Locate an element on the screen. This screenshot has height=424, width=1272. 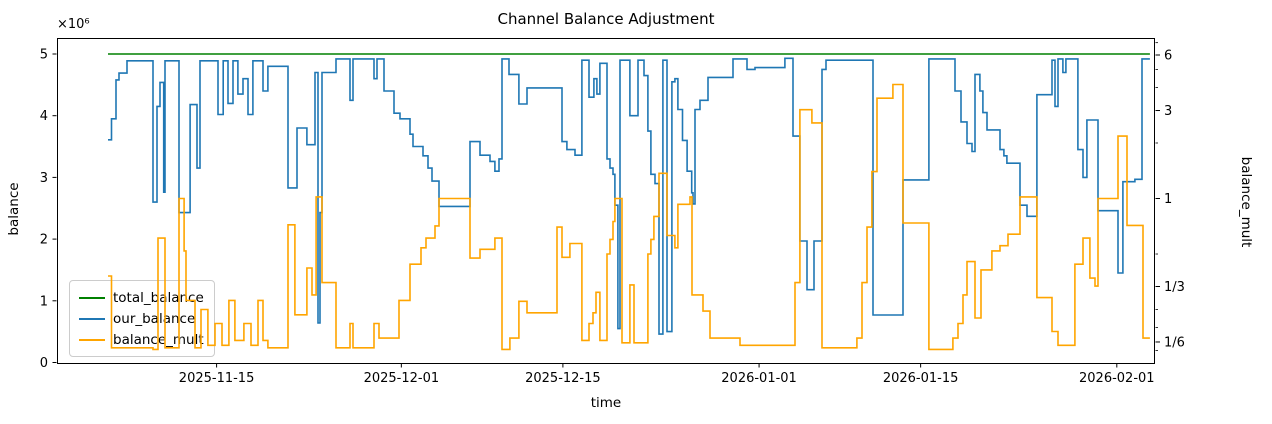
x-axis-label: time is located at coordinates (606, 403).